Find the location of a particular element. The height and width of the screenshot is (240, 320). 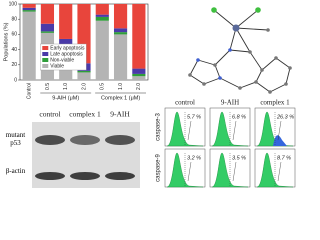

flow-percent: 8.7 % is located at coordinates (284, 158).